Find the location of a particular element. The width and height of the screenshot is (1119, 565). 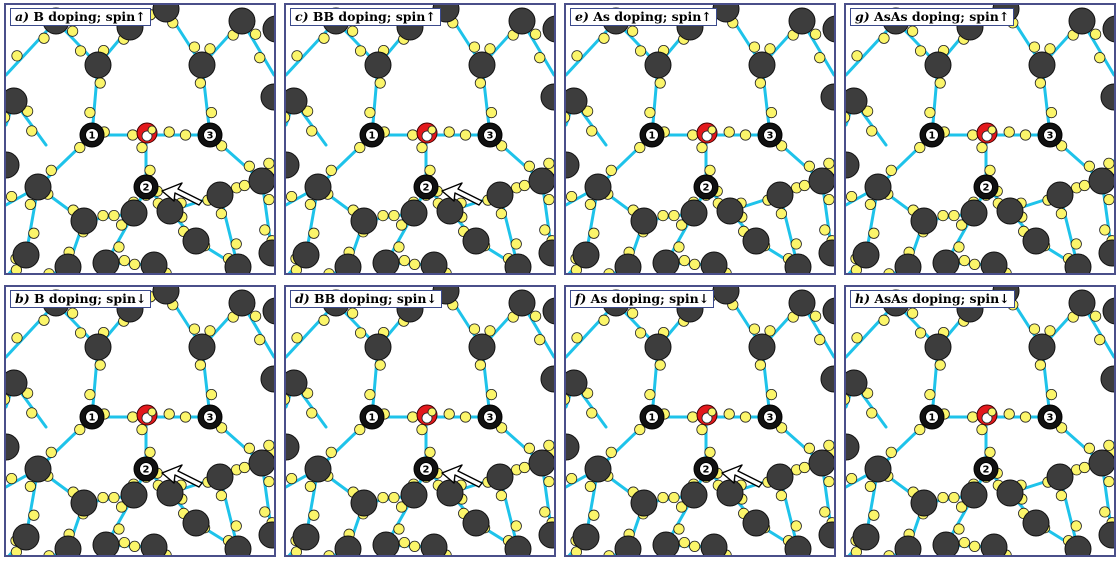

host-atoms is located at coordinates (140, 421).